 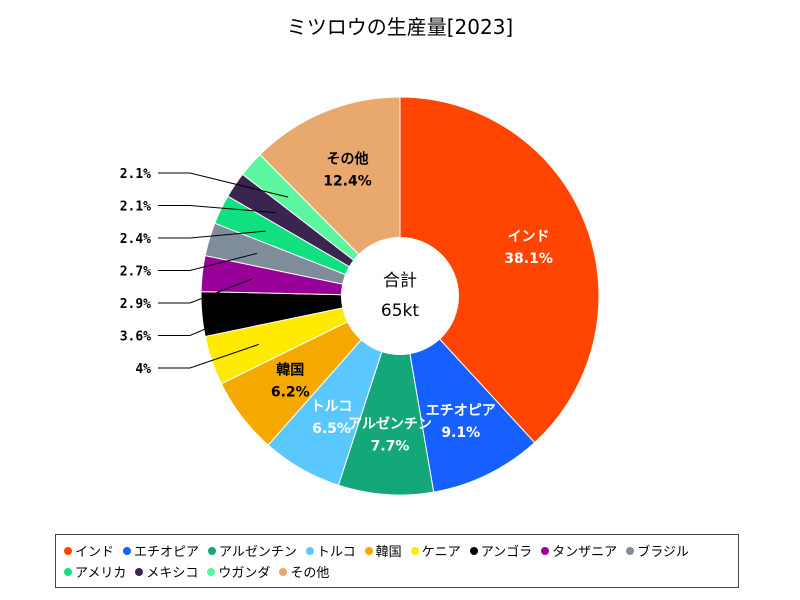 I want to click on leader-lines, so click(x=223, y=270).